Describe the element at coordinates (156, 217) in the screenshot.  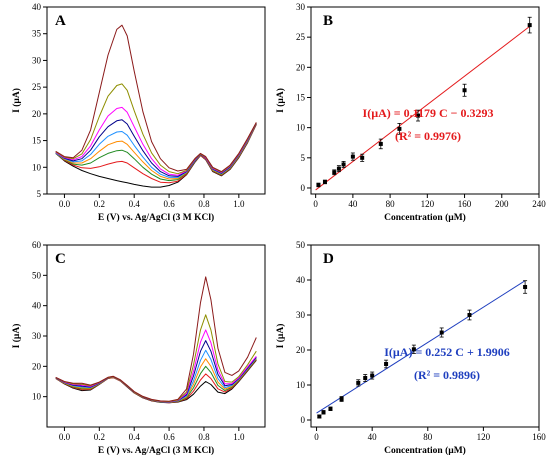
I see `x-axis-label: E (V) vs. Ag/AgCl (3 M KCl)` at that location.